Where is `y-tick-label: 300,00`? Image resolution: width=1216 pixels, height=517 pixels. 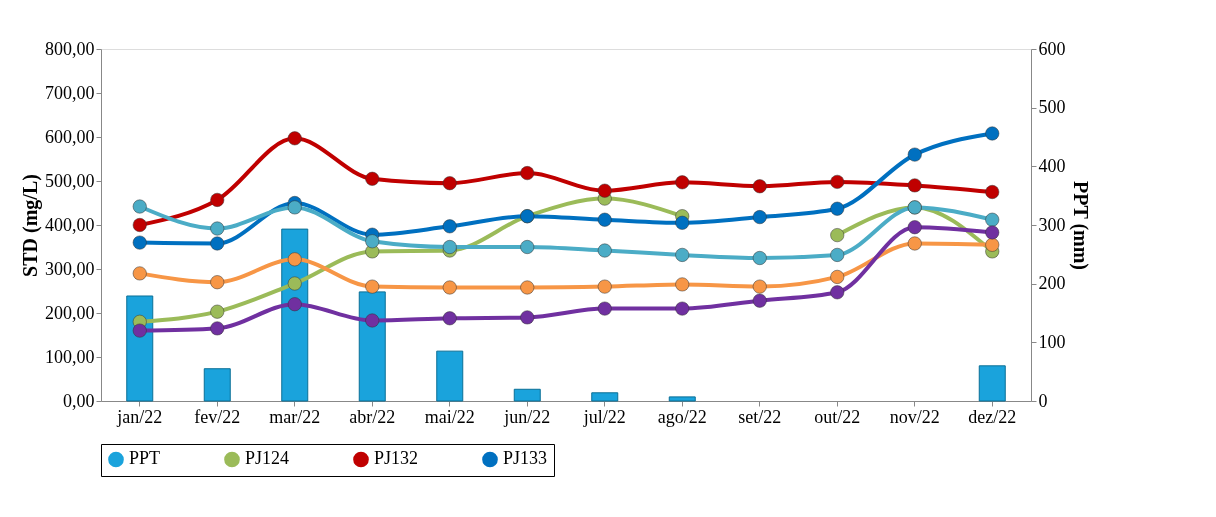 y-tick-label: 300,00 is located at coordinates (70, 268).